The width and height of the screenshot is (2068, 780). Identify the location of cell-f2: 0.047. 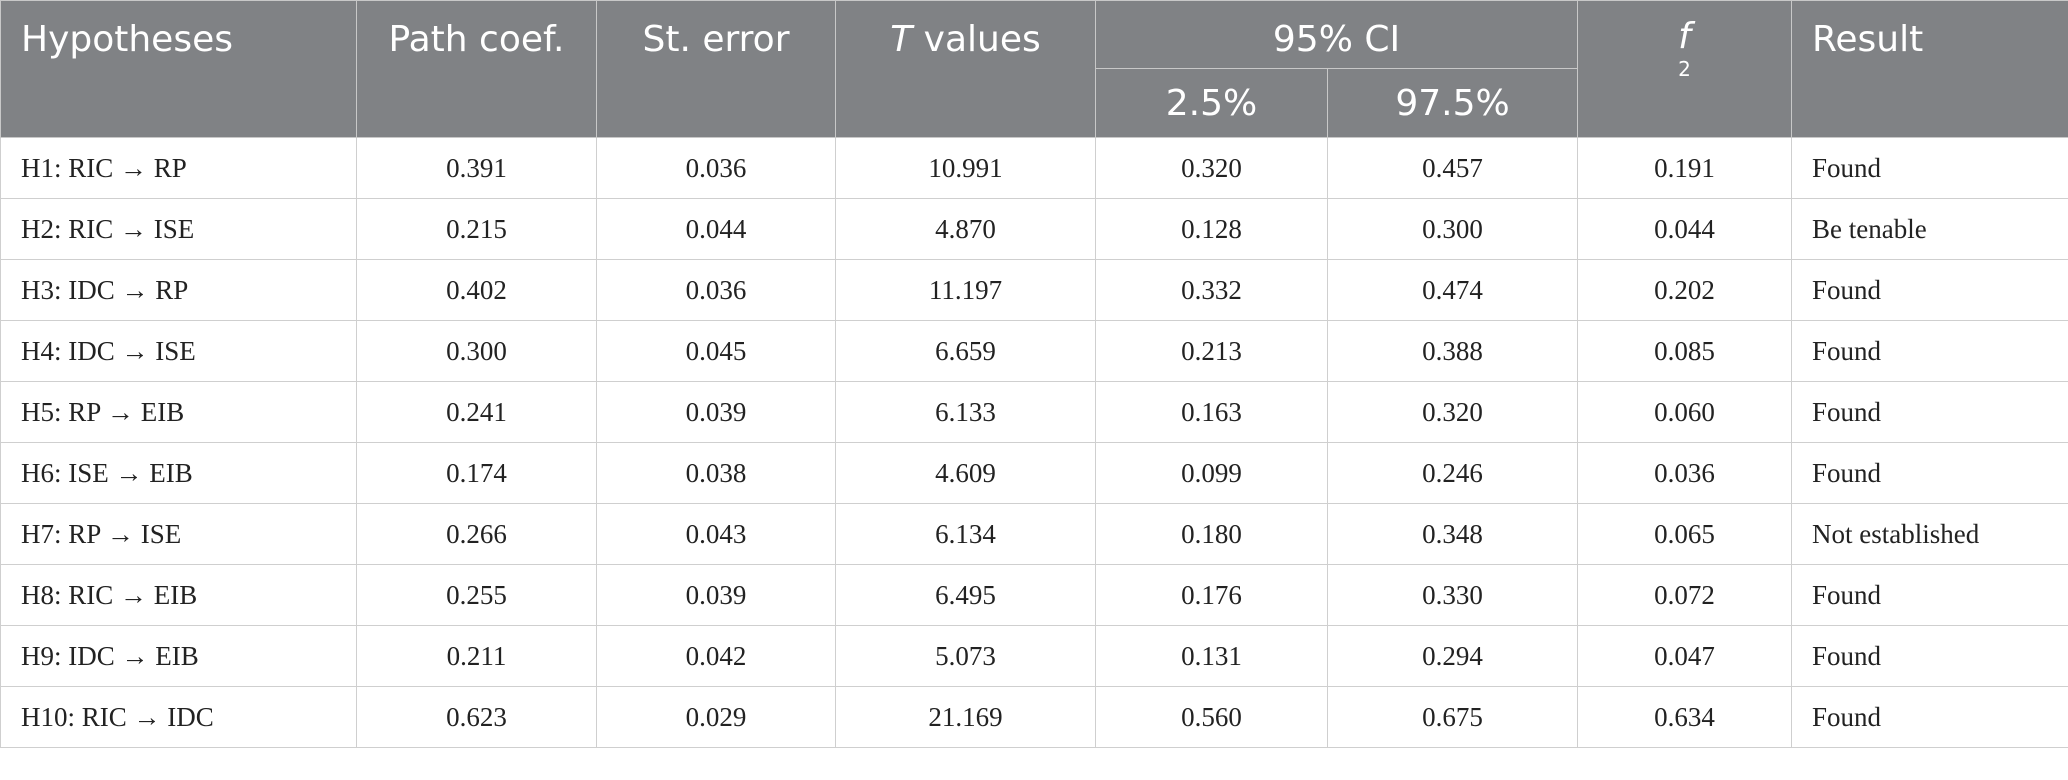
(1684, 656).